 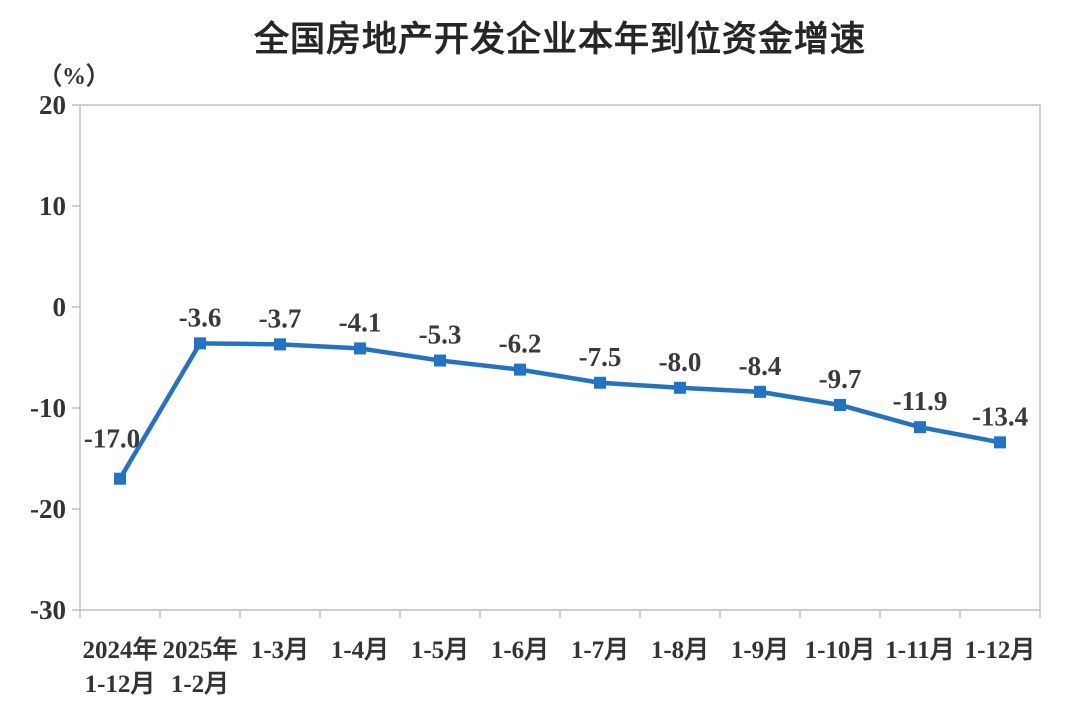 What do you see at coordinates (680, 362) in the screenshot?
I see `data-point-label: -8.0` at bounding box center [680, 362].